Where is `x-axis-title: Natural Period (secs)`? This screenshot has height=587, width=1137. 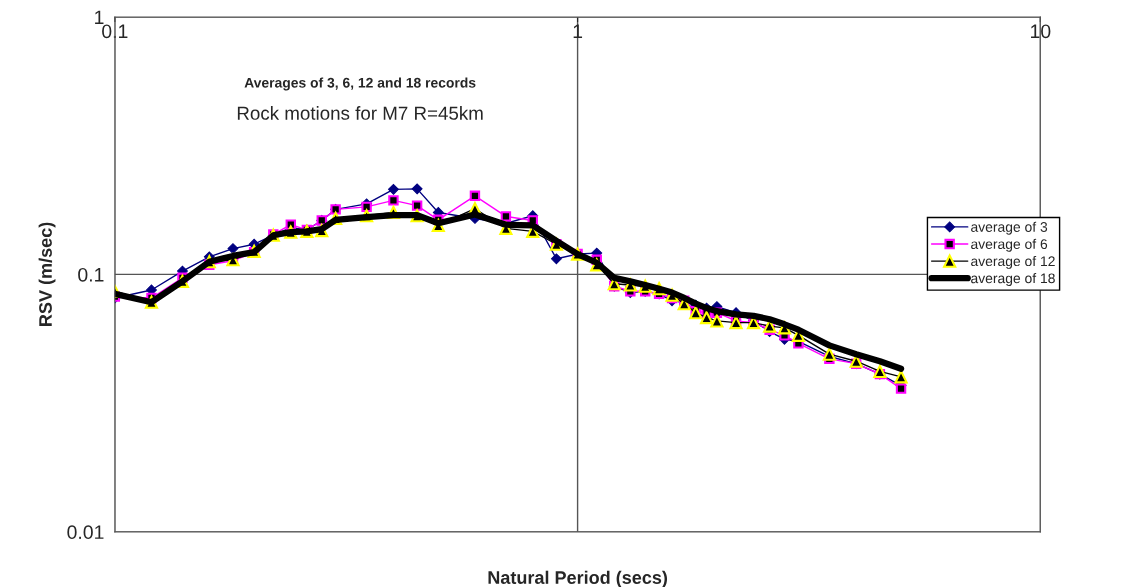
x-axis-title: Natural Period (secs) is located at coordinates (578, 578).